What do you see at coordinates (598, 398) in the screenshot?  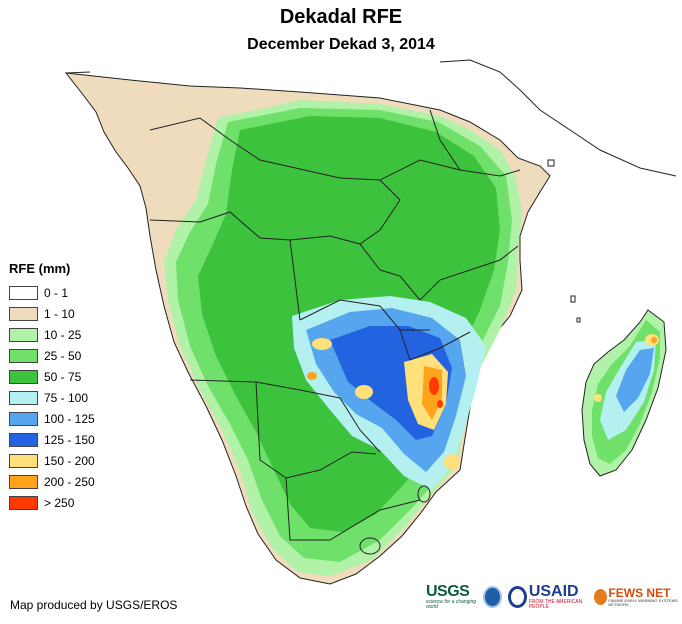 I see `madagascar-zone-150-200-patch` at bounding box center [598, 398].